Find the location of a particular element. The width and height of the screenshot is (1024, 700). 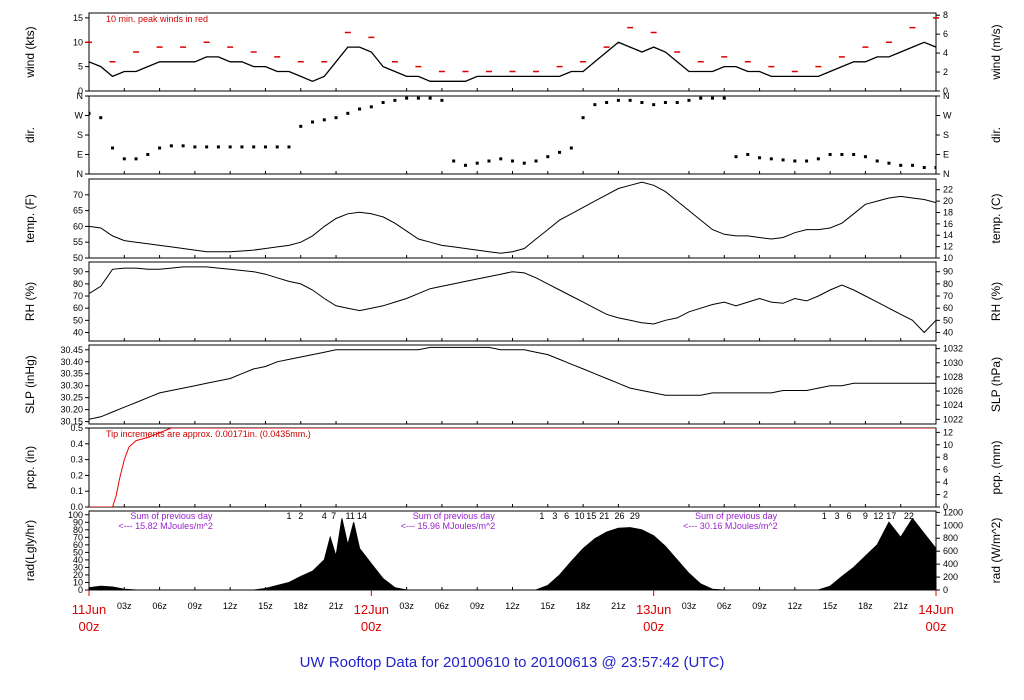

right-tick-label: 800 is located at coordinates (950, 538).